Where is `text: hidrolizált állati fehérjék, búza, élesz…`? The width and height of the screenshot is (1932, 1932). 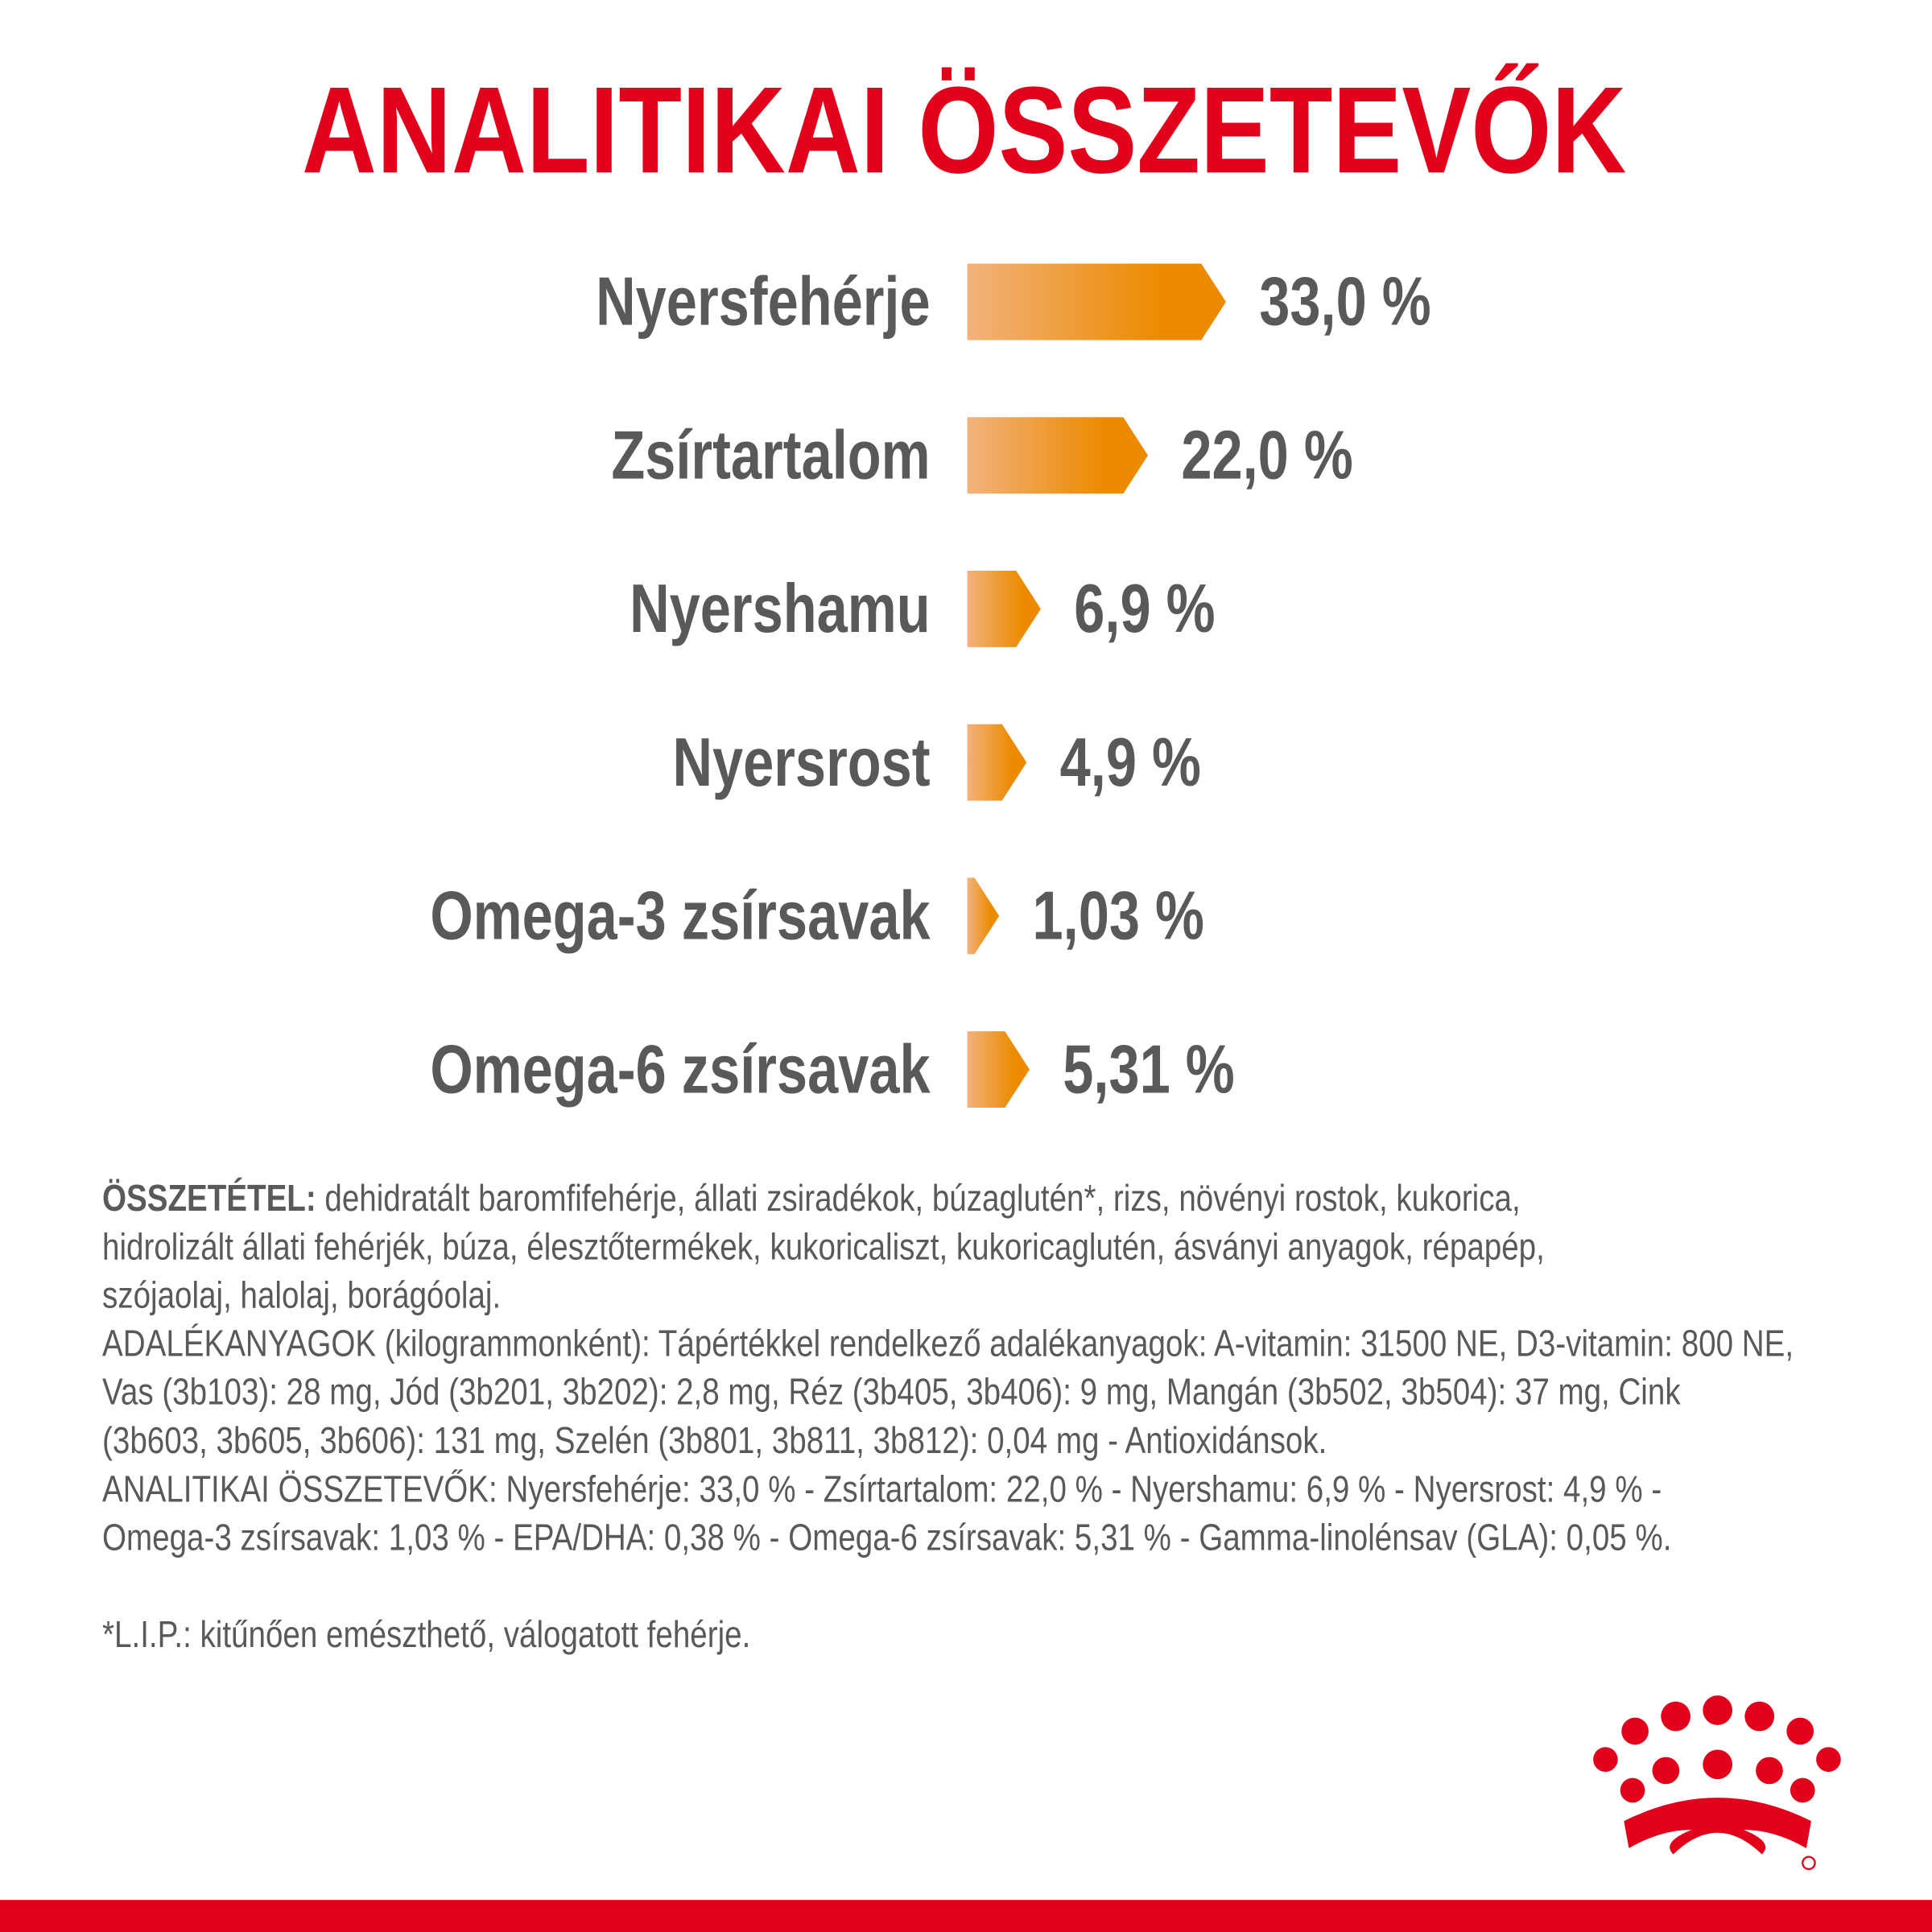
text: hidrolizált állati fehérjék, búza, élesz… is located at coordinates (823, 1246).